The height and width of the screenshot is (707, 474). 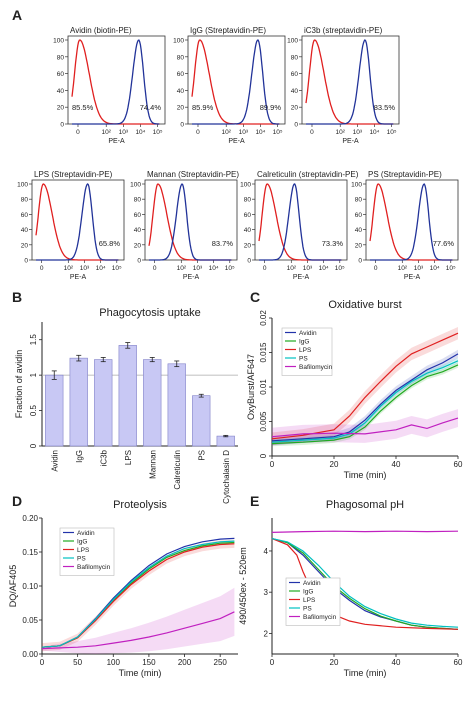 I want to click on legend-entry-ps: PS, so click(x=307, y=609).